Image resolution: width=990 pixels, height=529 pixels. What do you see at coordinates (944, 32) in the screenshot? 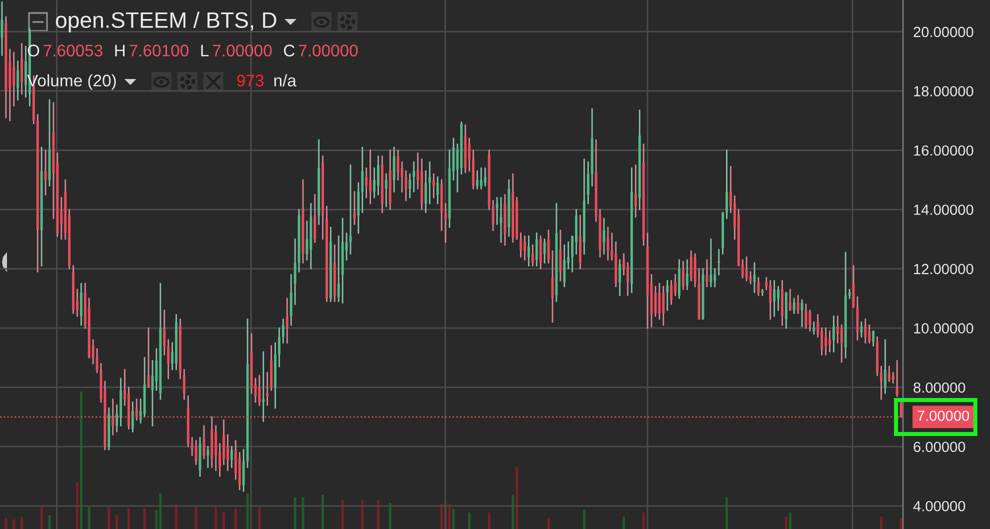
I see `y-tick-label: 20.00000` at bounding box center [944, 32].